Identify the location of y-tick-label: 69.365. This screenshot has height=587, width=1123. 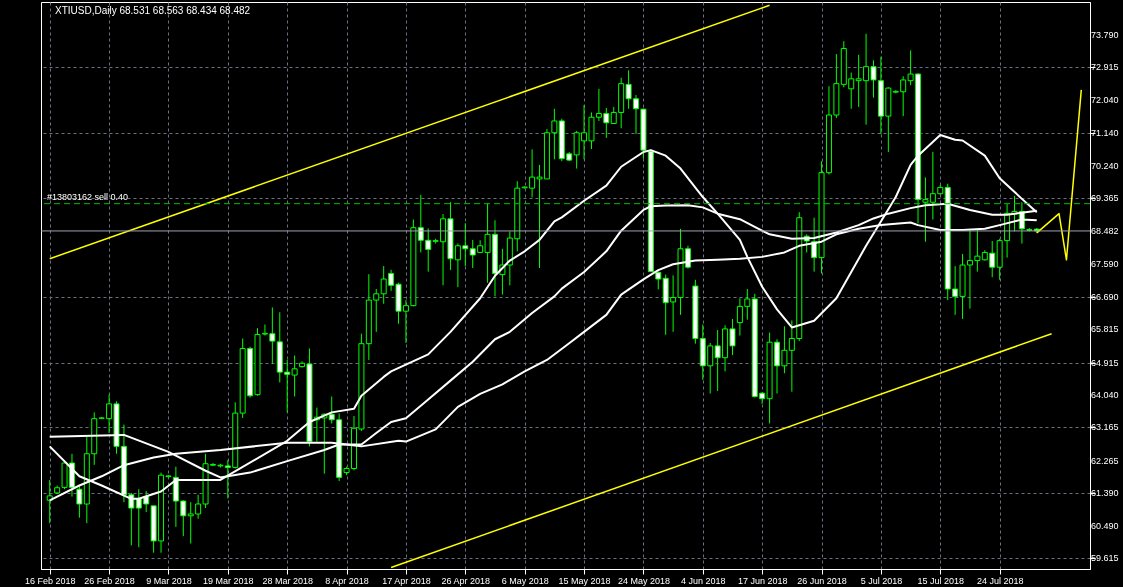
(1105, 198).